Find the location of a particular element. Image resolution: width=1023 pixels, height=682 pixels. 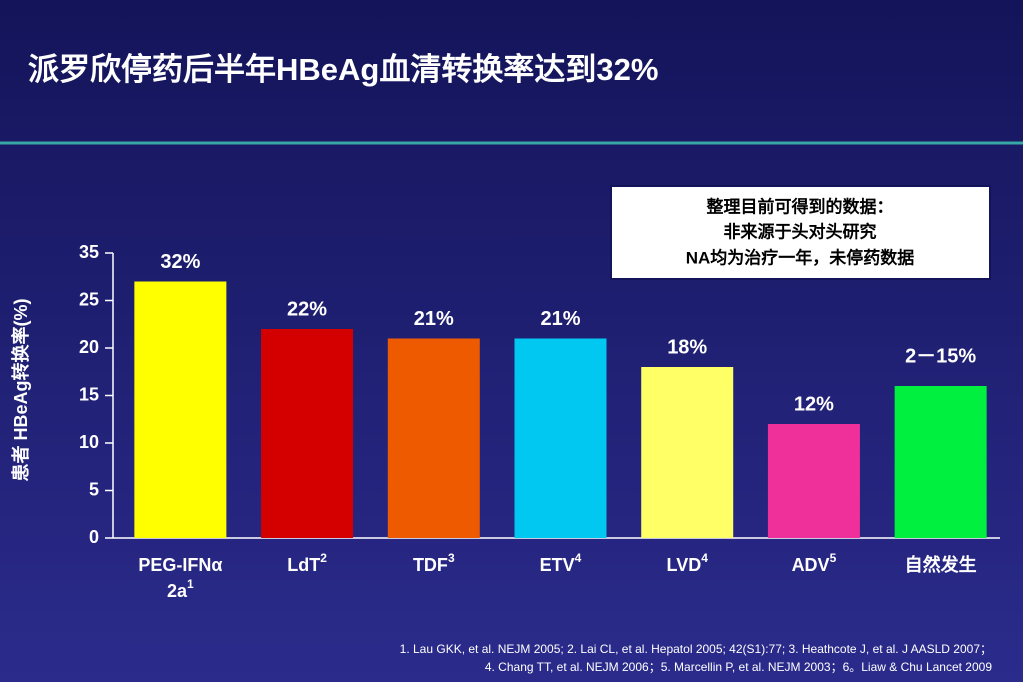

y-tick-label: 35 is located at coordinates (89, 252).